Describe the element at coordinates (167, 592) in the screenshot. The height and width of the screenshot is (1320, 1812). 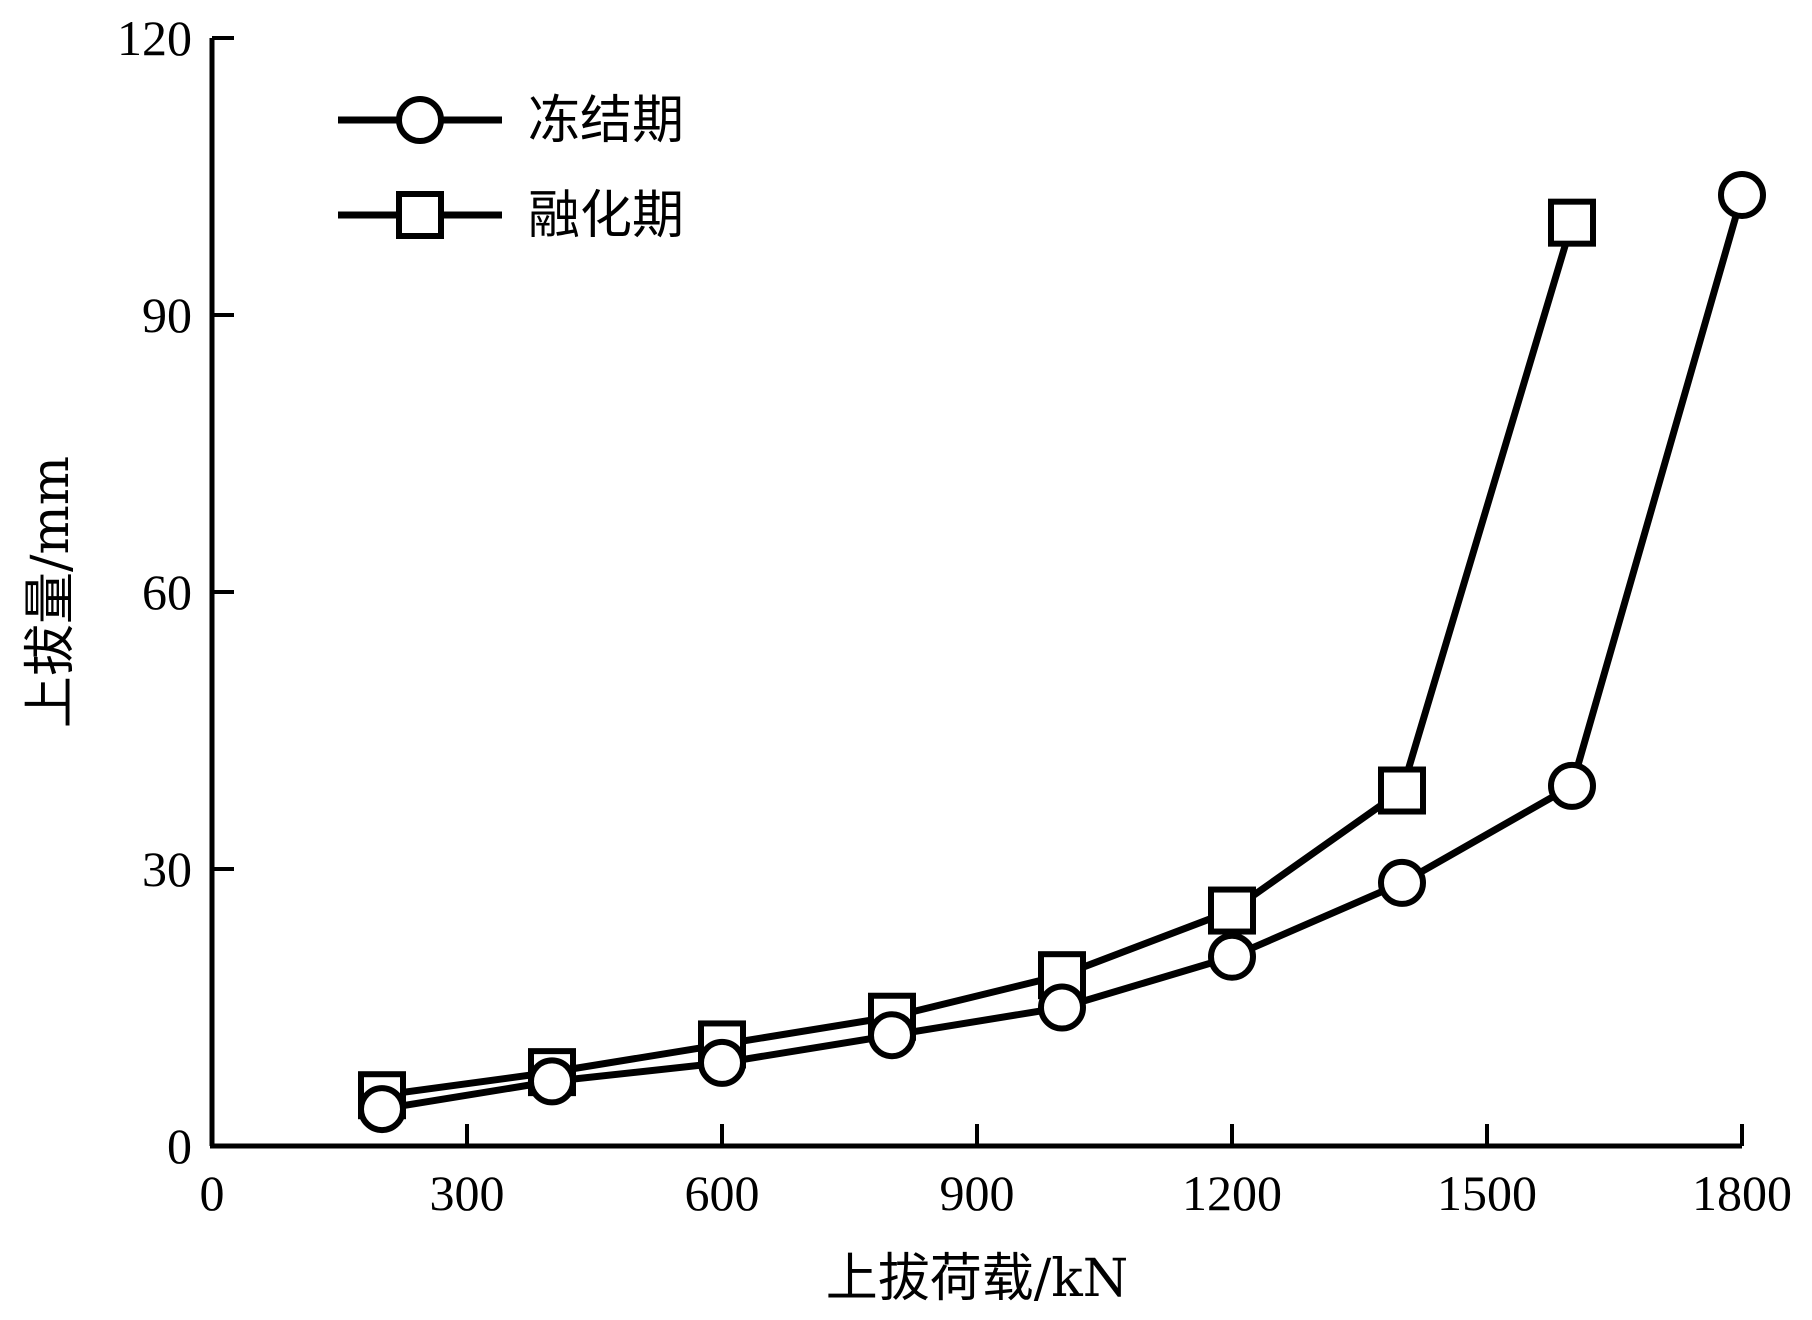
I see `y-tick-label: 60` at that location.